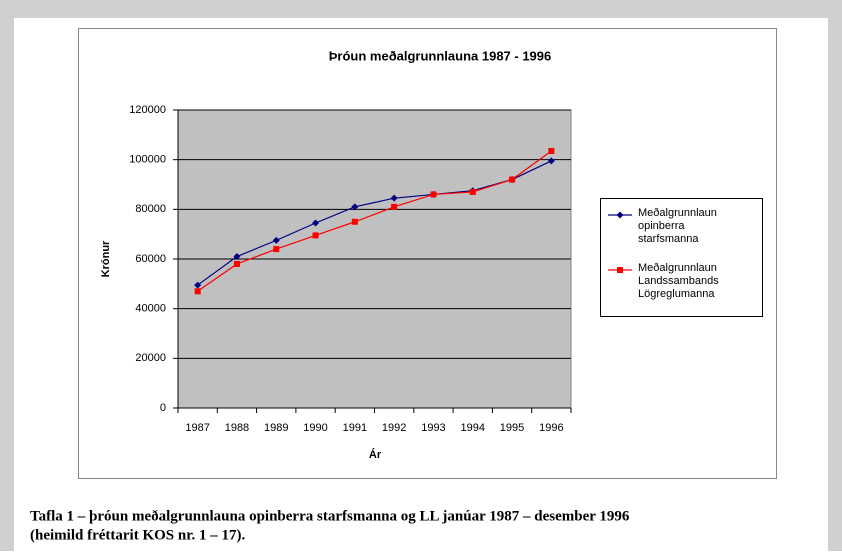 This screenshot has width=842, height=556. I want to click on y-tick-label: 80000, so click(150, 209).